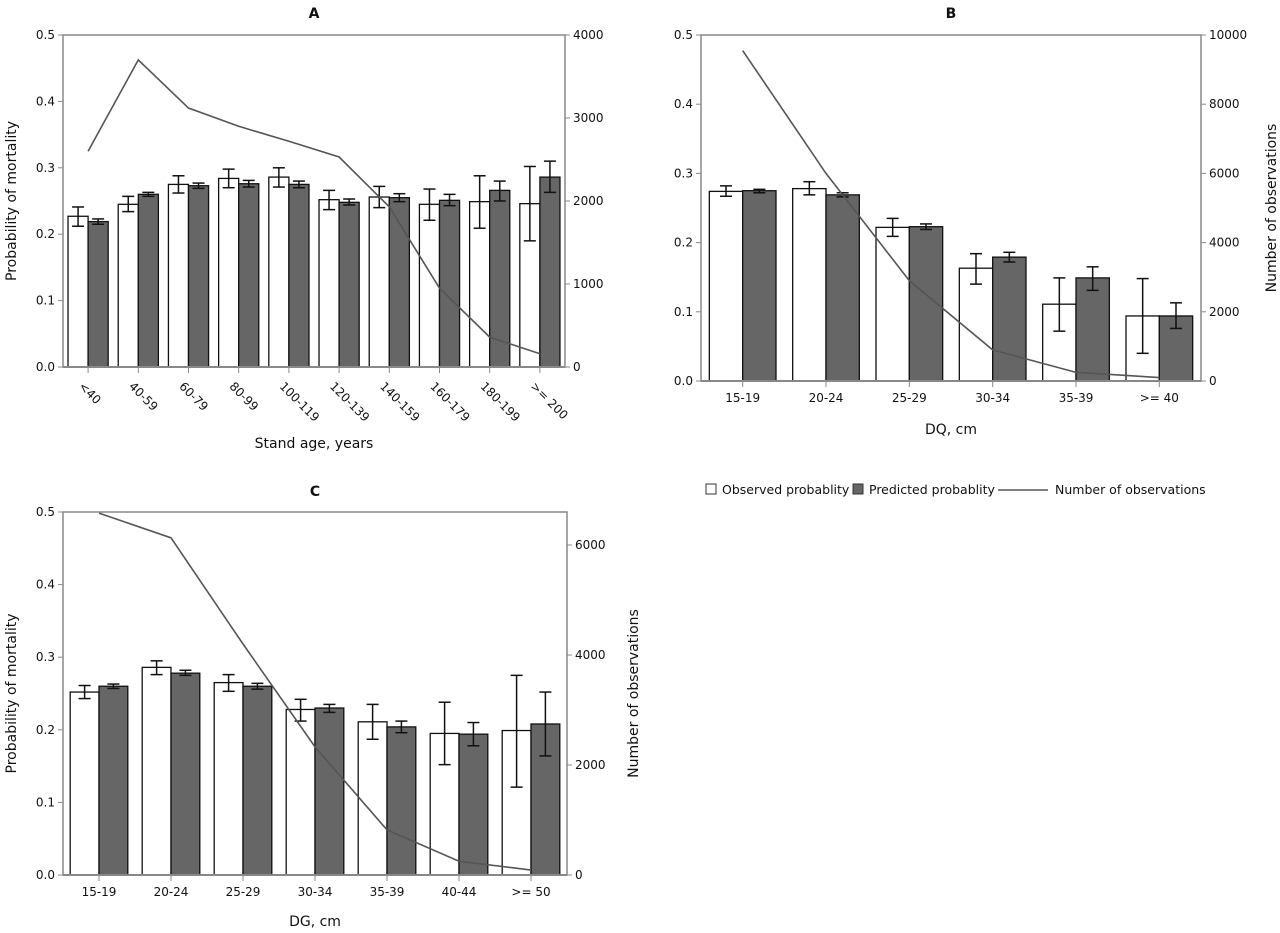  Describe the element at coordinates (786, 489) in the screenshot. I see `legend-observed-label: Observed probablity` at that location.